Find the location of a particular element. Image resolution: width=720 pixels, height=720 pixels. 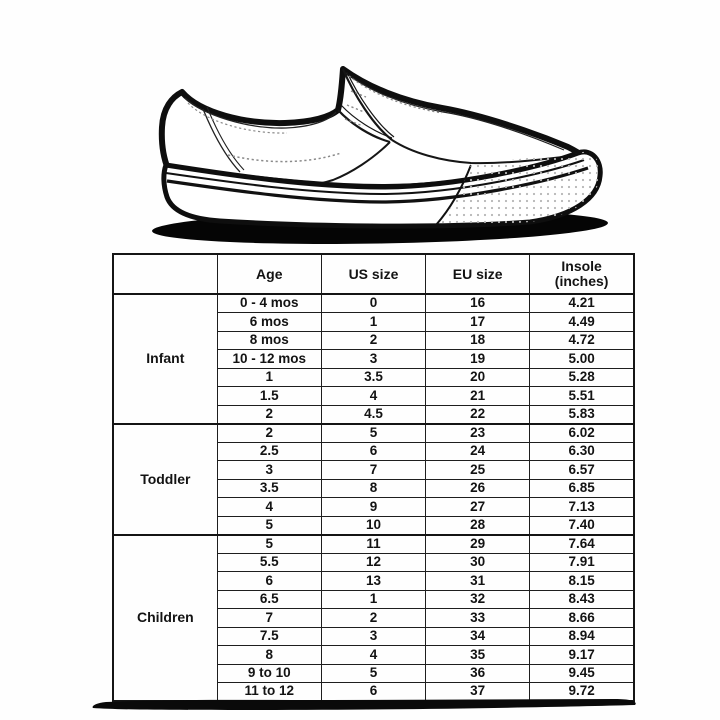

heel-seam is located at coordinates (223, 139).